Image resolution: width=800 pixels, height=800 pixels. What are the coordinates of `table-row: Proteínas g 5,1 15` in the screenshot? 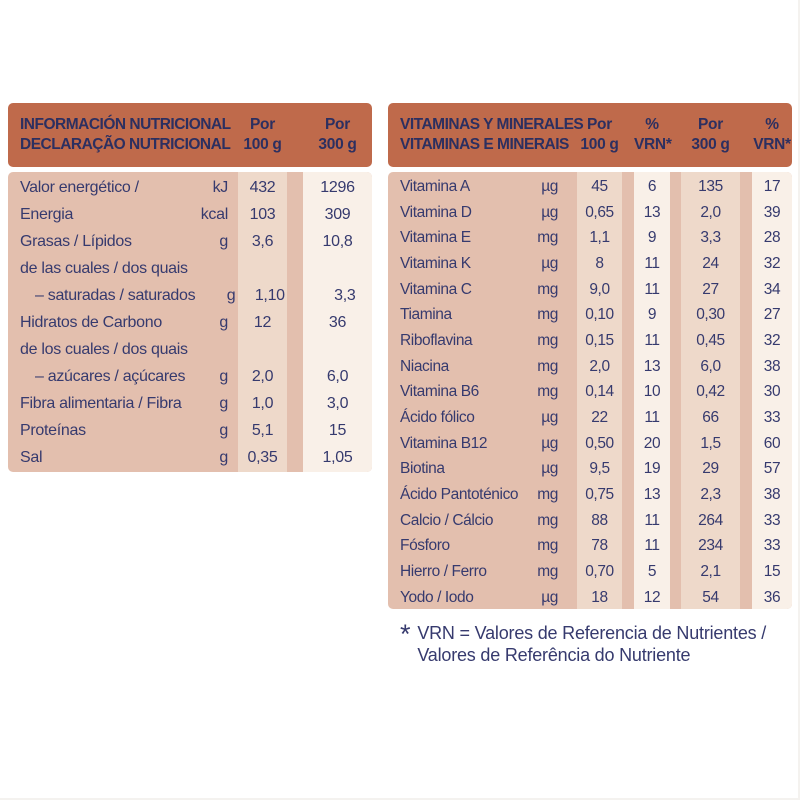 It's located at (190, 430).